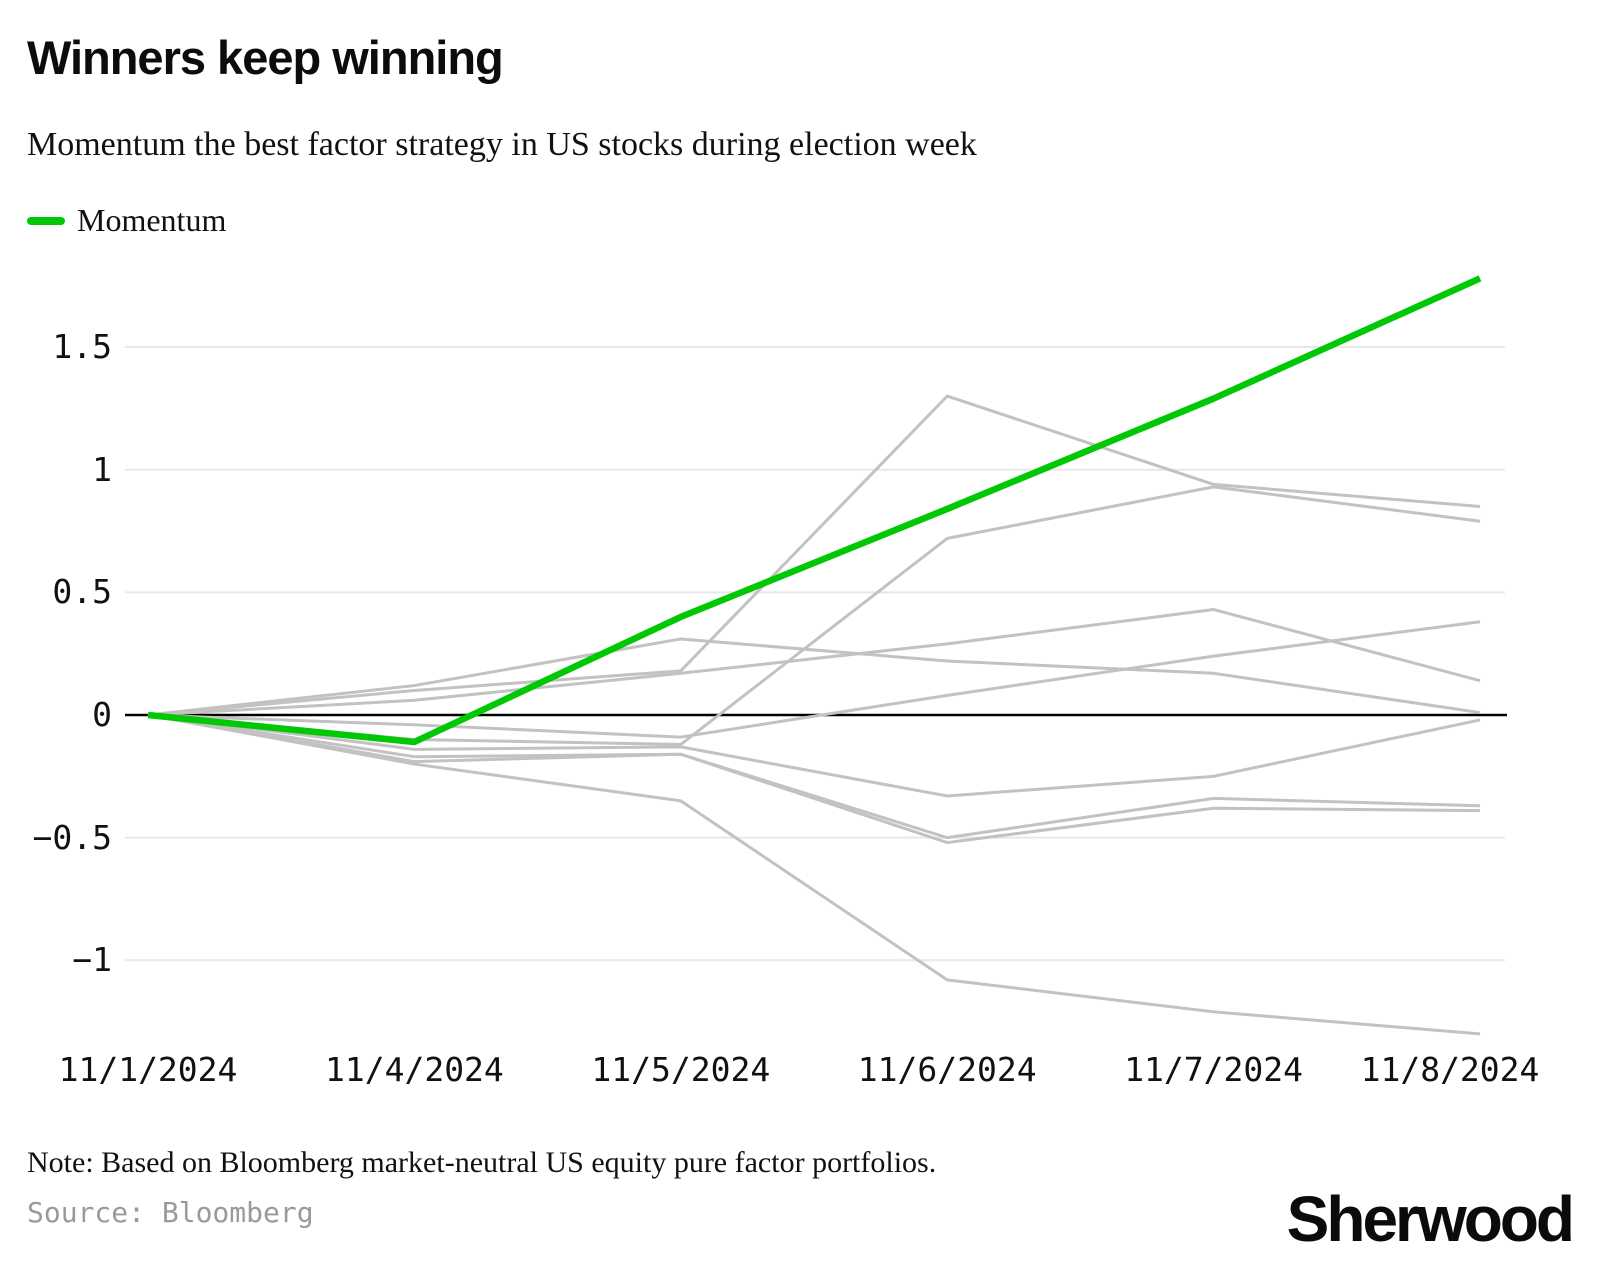 Image resolution: width=1600 pixels, height=1283 pixels. What do you see at coordinates (1450, 1069) in the screenshot?
I see `x-tick-label: 11/8/2024` at bounding box center [1450, 1069].